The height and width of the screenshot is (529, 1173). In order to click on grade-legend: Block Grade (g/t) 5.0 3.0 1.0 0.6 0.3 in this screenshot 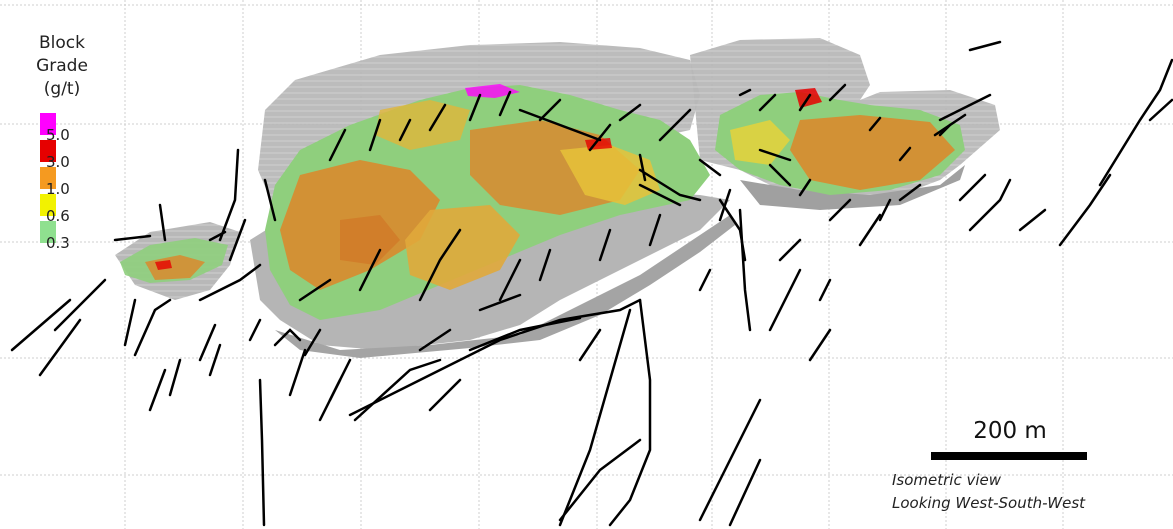, I will do `click(55, 130)`.